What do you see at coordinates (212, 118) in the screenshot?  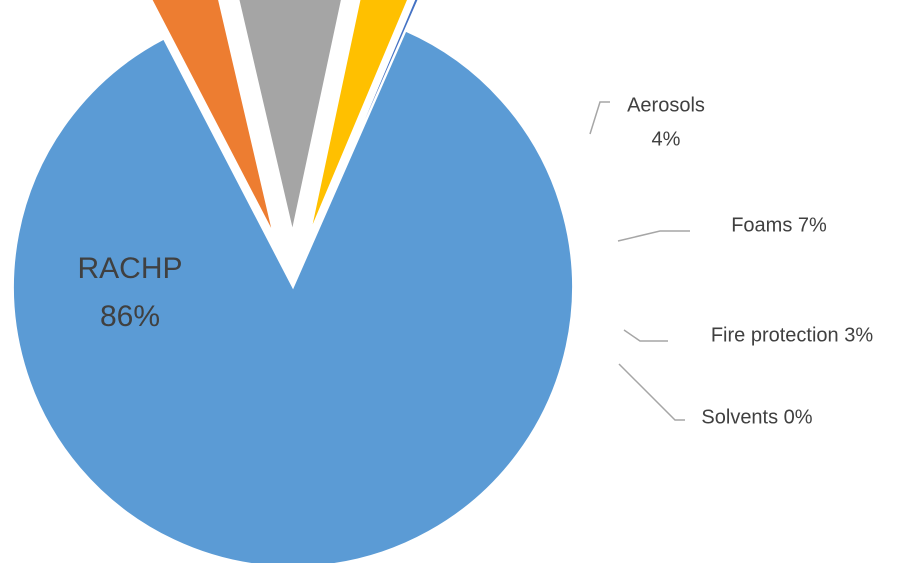 I see `pie-slice-aerosols` at bounding box center [212, 118].